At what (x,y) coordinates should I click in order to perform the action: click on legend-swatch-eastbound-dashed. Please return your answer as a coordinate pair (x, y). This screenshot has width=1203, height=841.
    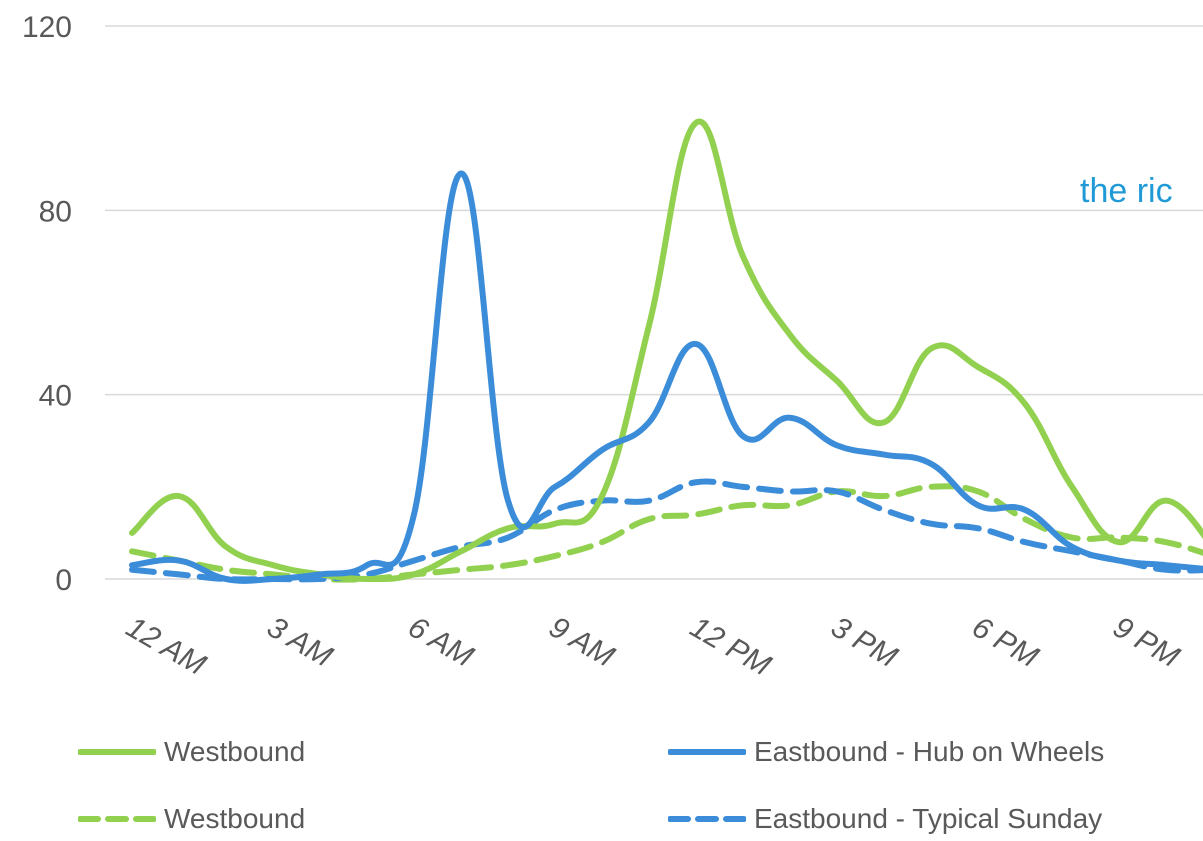
    Looking at the image, I should click on (707, 819).